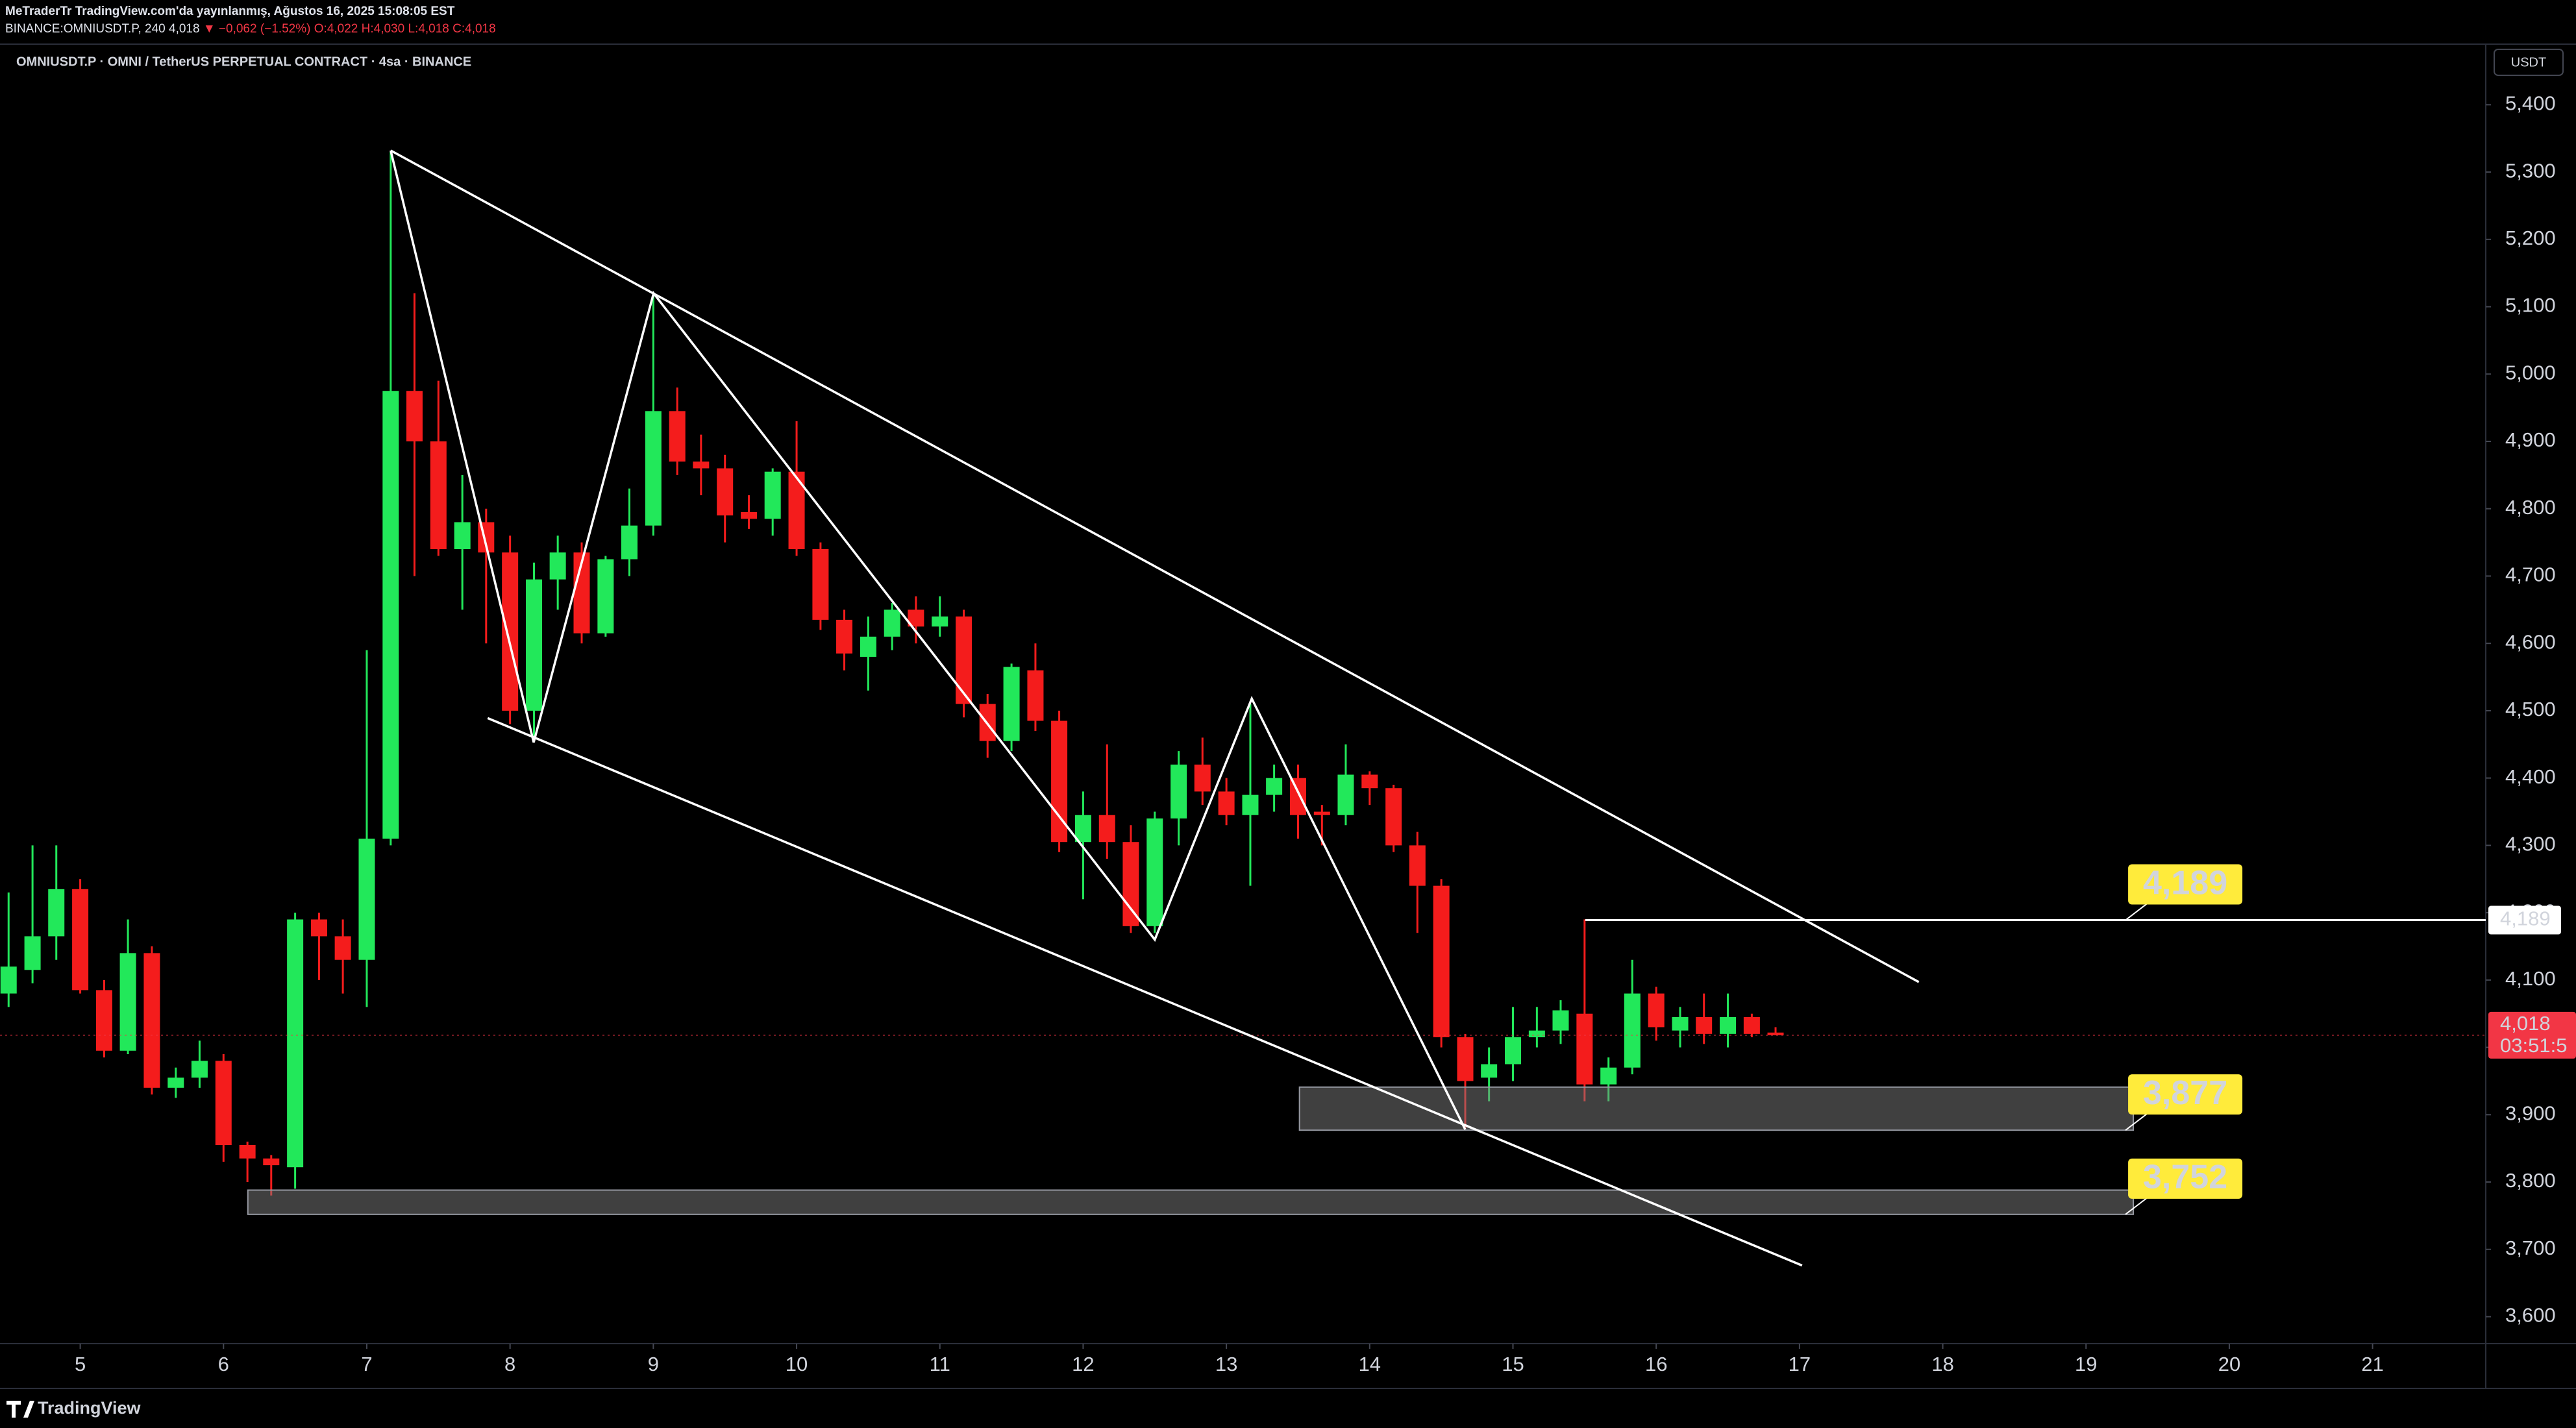  Describe the element at coordinates (2530, 1315) in the screenshot. I see `y-tick-label: 3,600` at that location.